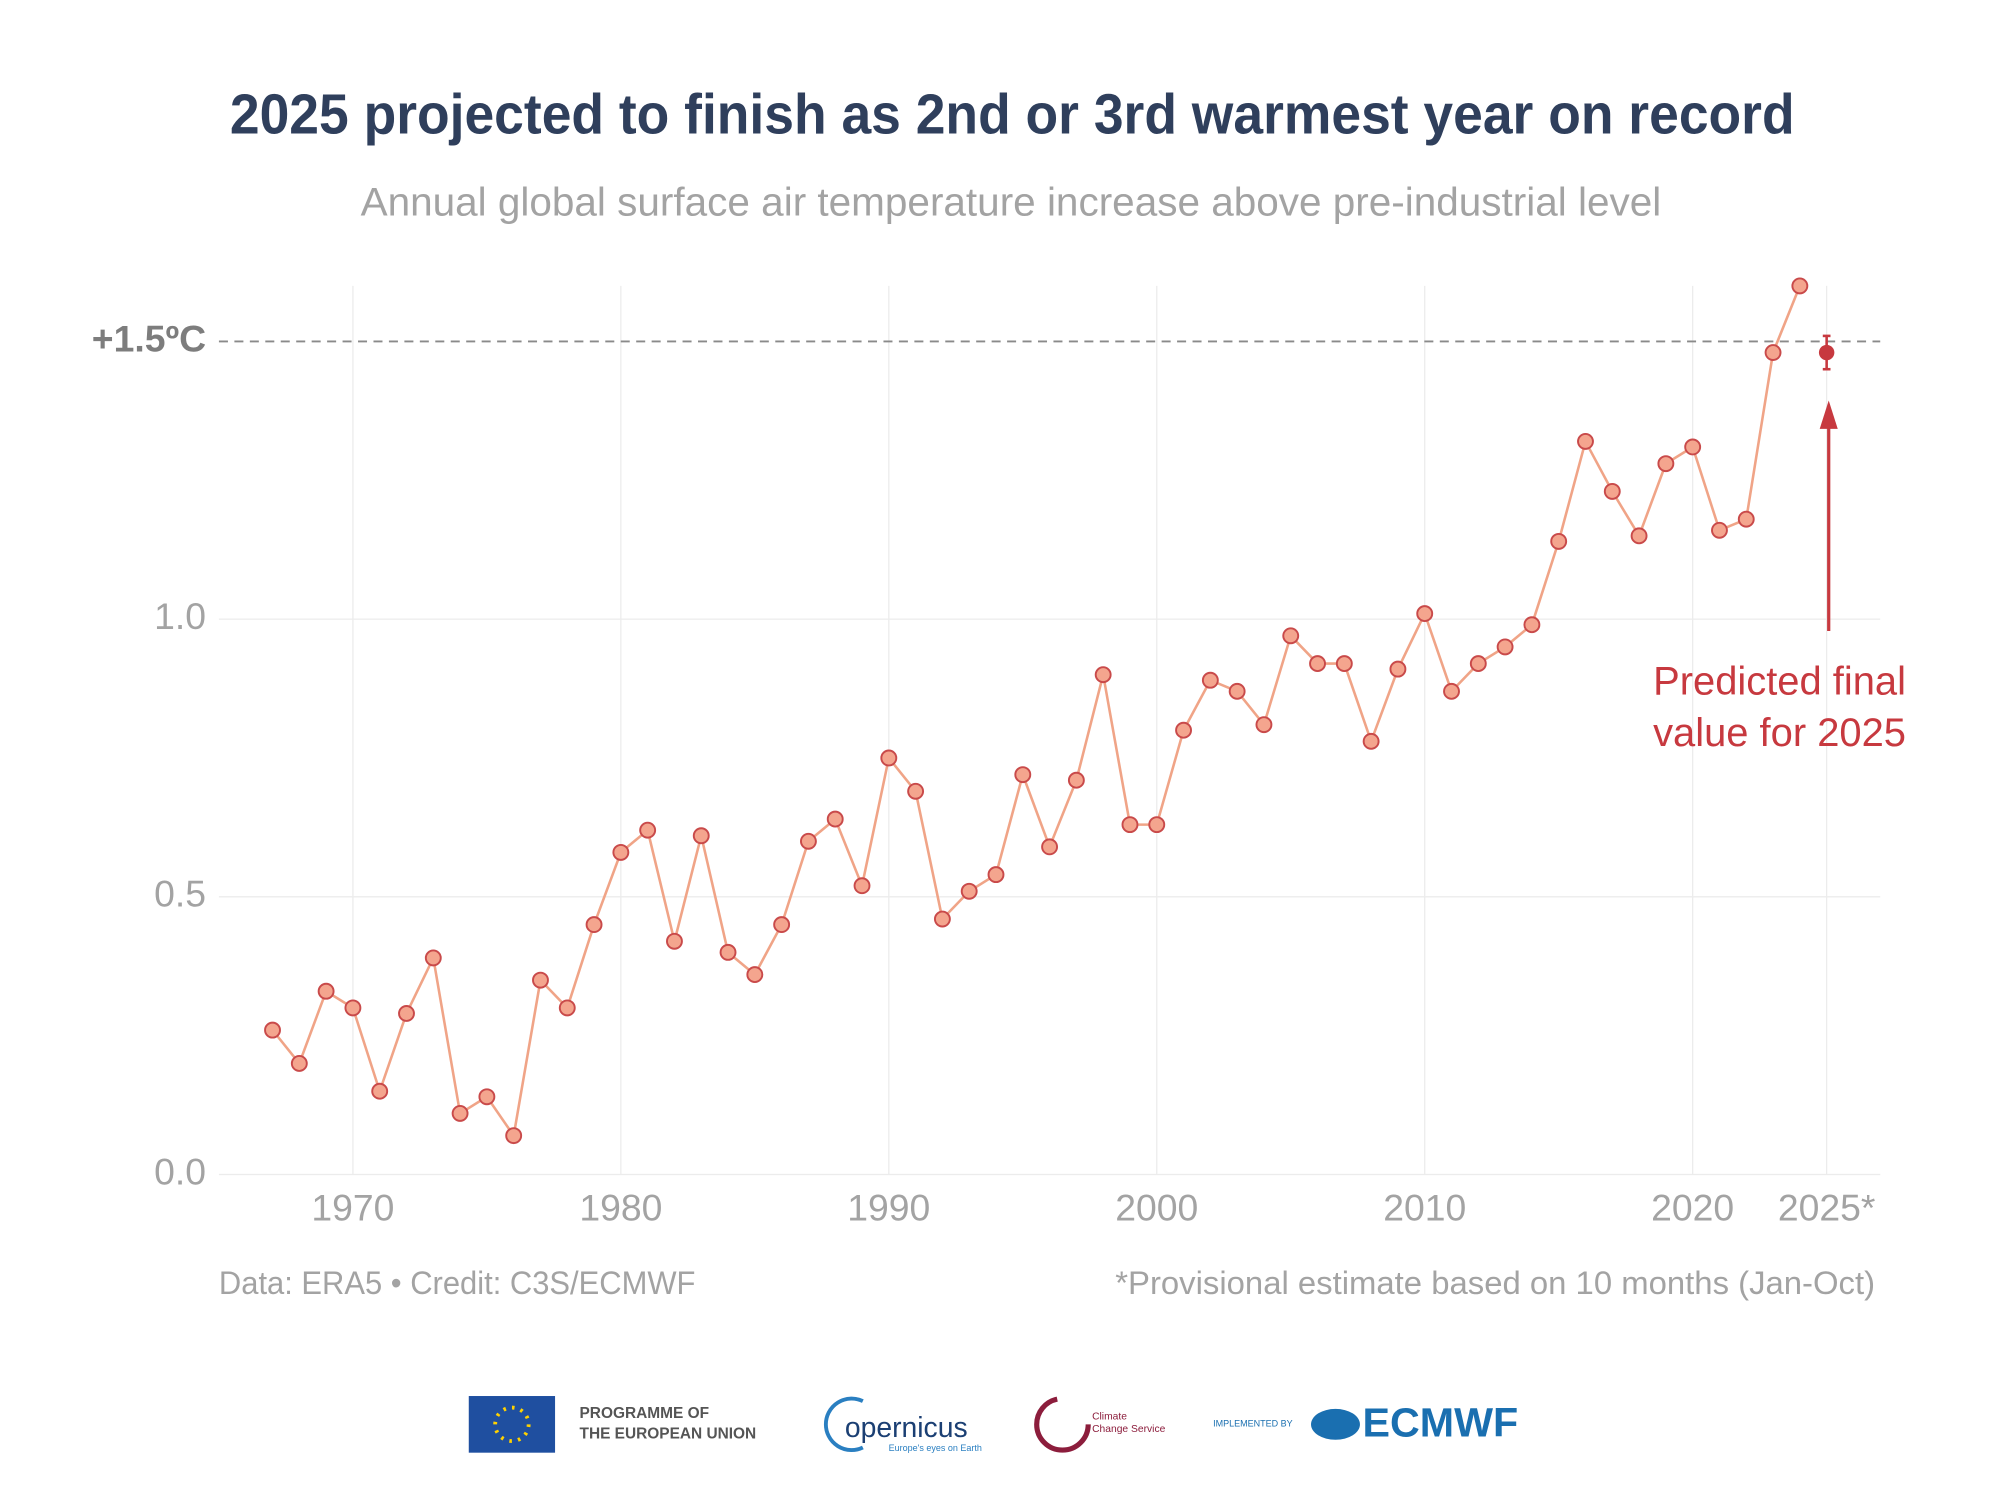  What do you see at coordinates (1062, 1424) in the screenshot?
I see `climate-icon` at bounding box center [1062, 1424].